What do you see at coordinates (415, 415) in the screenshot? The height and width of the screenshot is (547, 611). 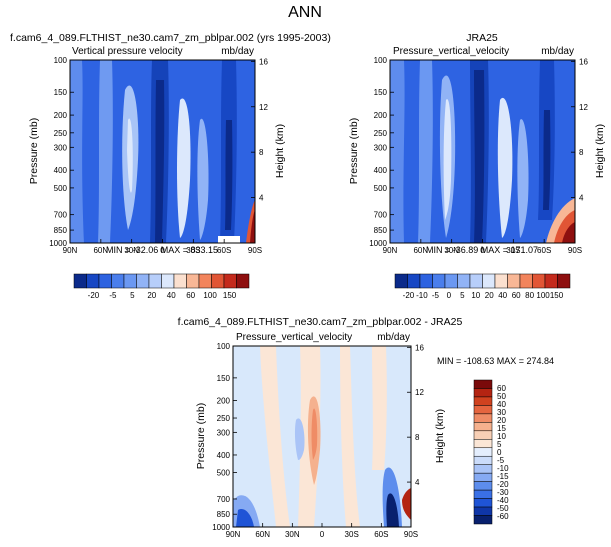 I see `panel-diff-yticks-right: 16 12 8 4` at bounding box center [415, 415].